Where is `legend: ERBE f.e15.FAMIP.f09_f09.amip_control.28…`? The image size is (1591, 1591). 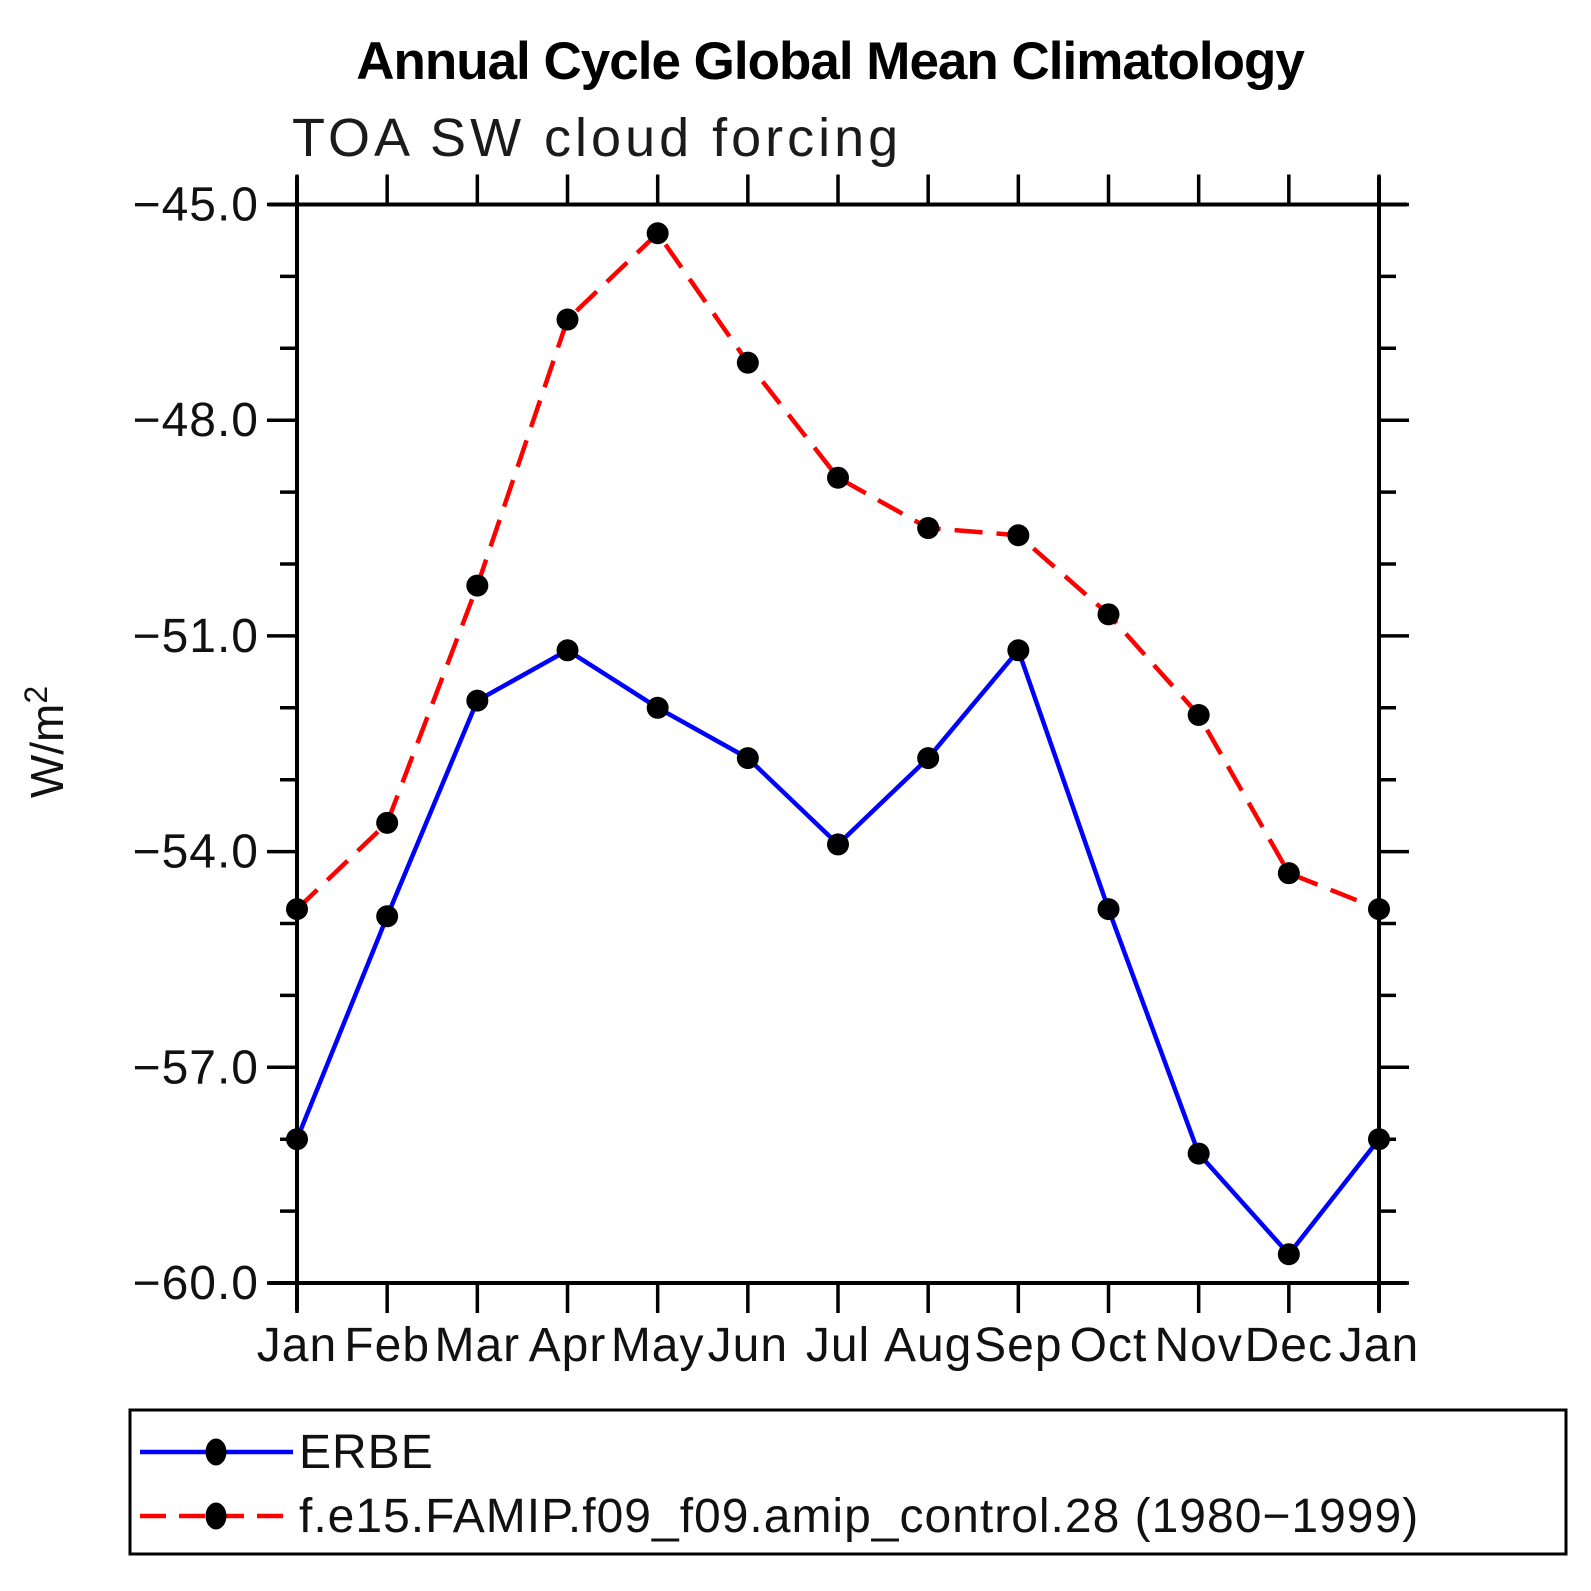 legend: ERBE f.e15.FAMIP.f09_f09.amip_control.28… is located at coordinates (848, 1482).